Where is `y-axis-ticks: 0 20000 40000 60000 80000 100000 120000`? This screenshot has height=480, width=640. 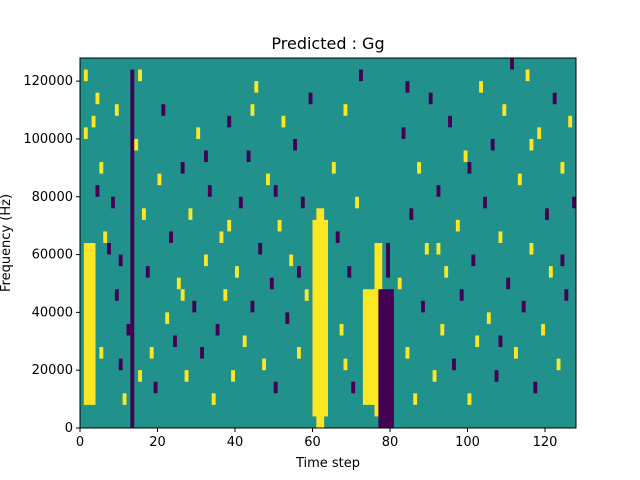 y-axis-ticks: 0 20000 40000 60000 80000 100000 120000 is located at coordinates (51, 255).